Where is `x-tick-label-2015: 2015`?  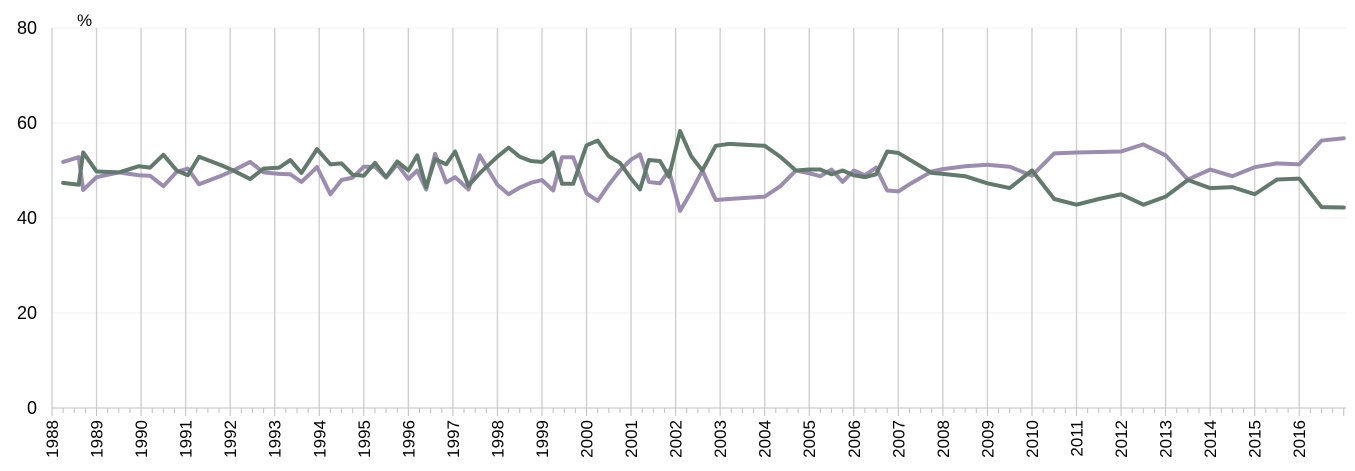
x-tick-label-2015: 2015 is located at coordinates (1255, 439).